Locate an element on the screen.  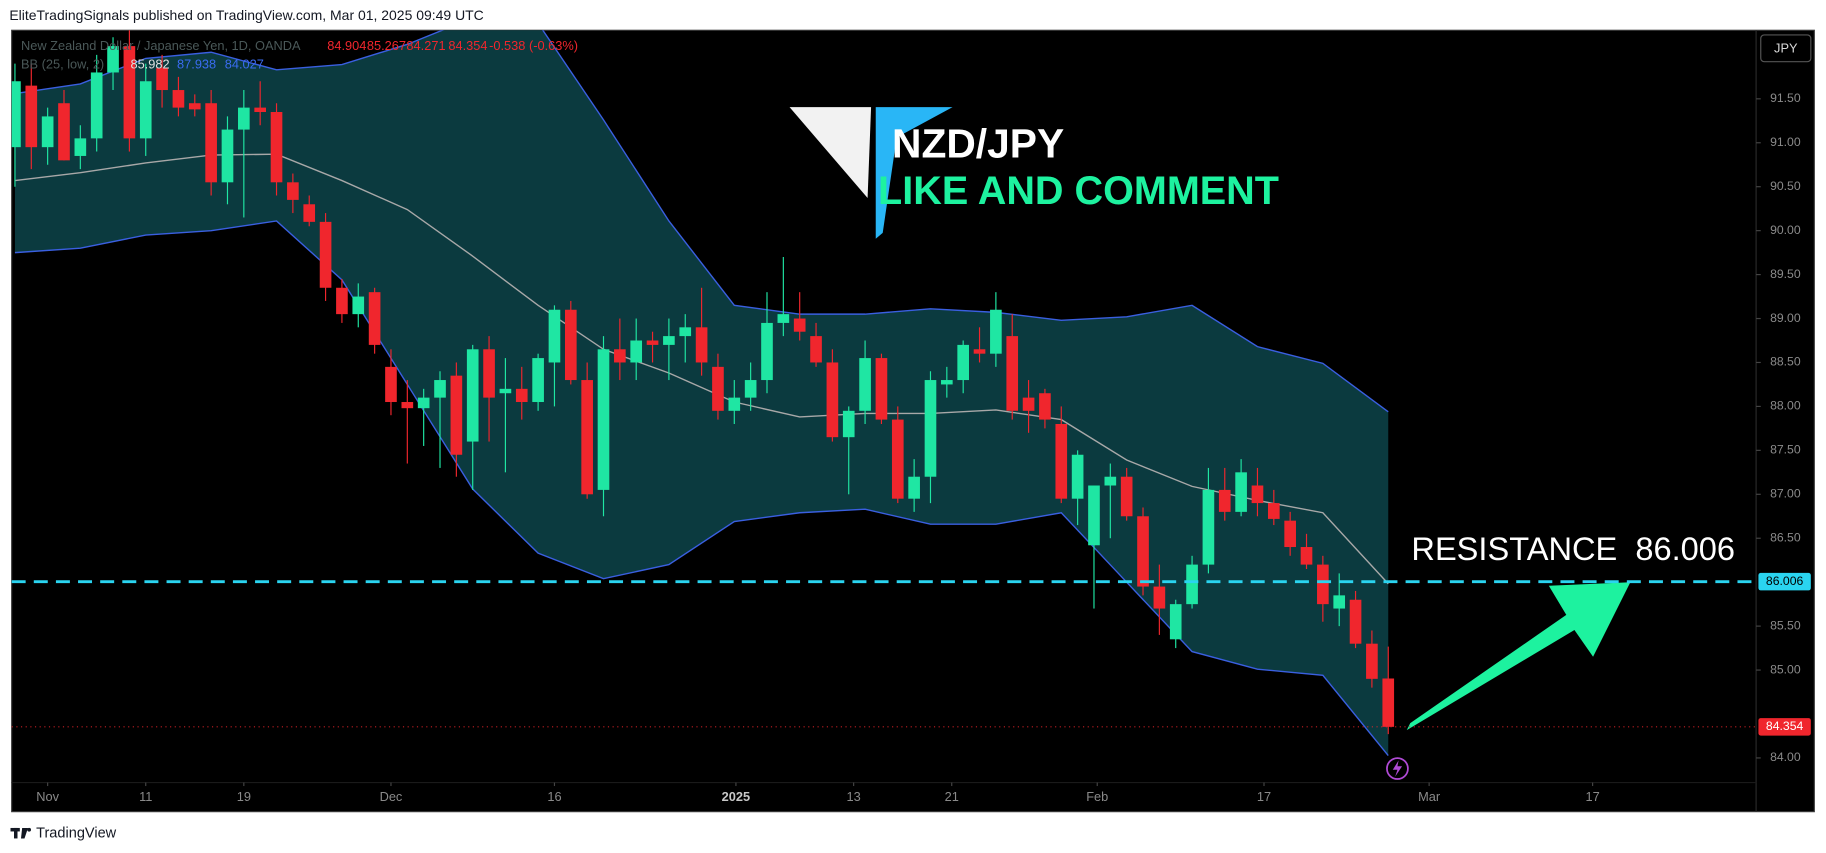
resistance-price-box is located at coordinates (1784, 581).